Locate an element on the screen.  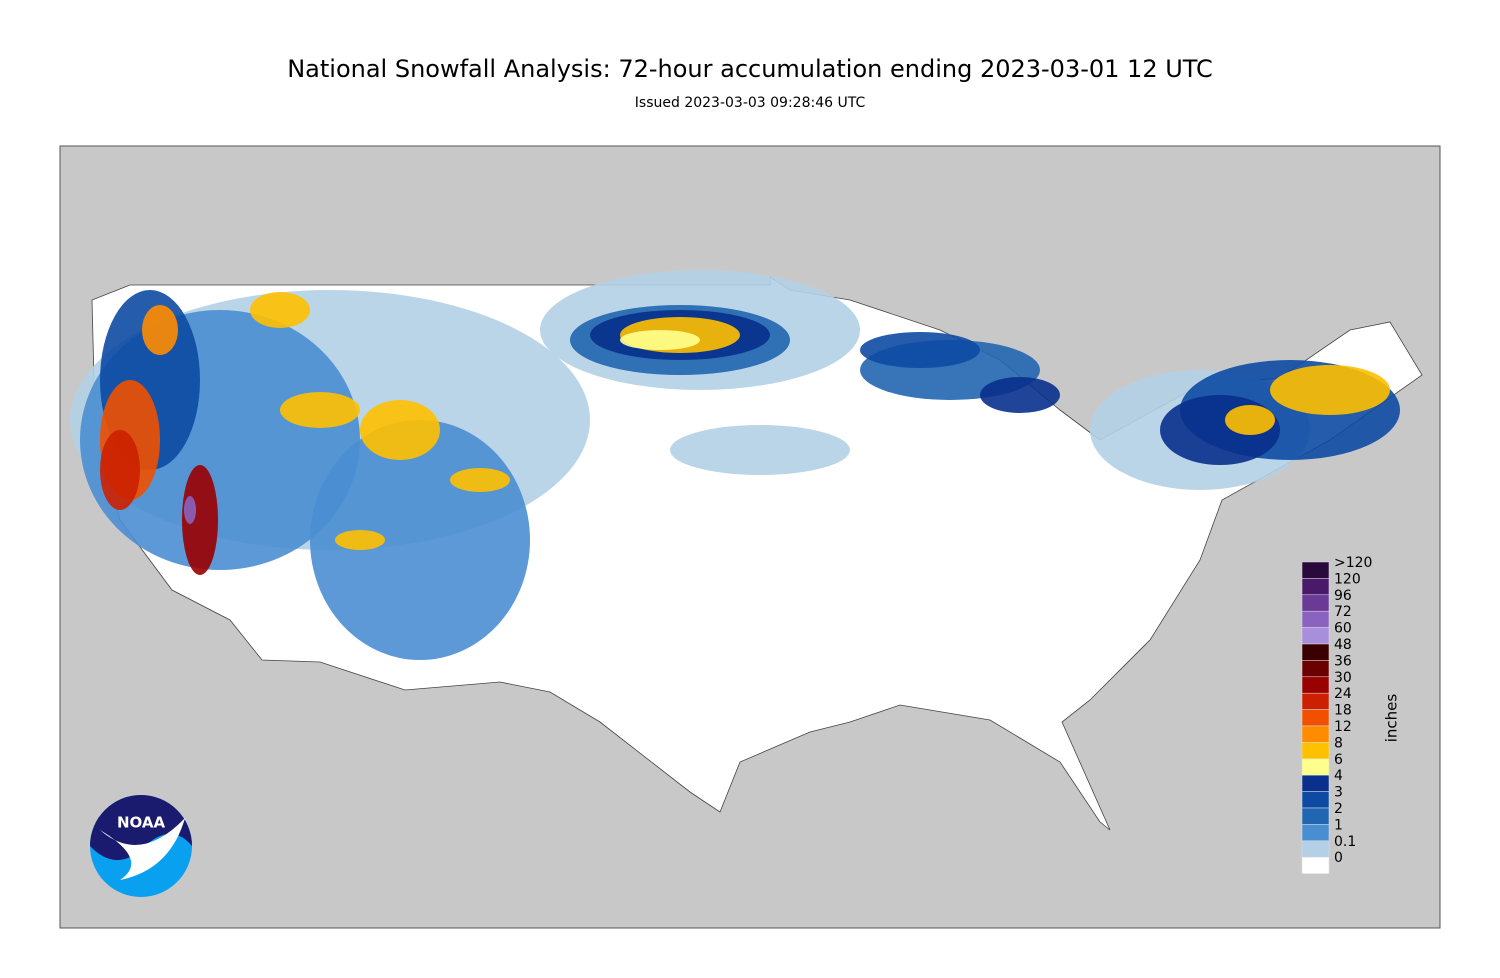
legend-label: 4 is located at coordinates (1338, 776).